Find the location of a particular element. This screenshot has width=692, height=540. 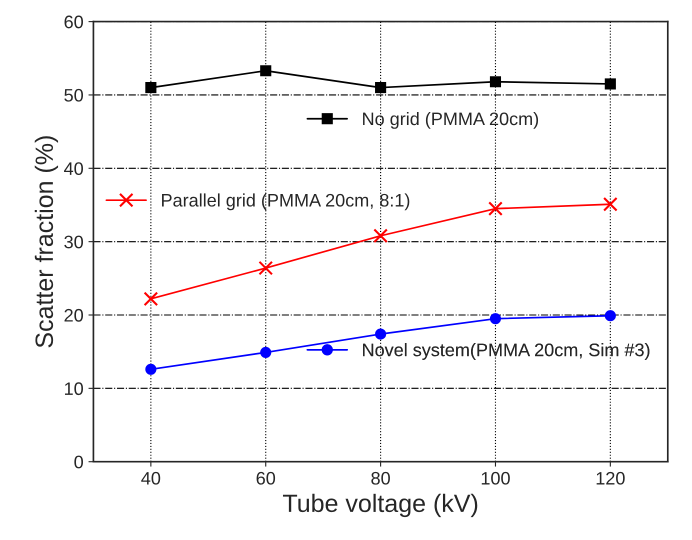

y-tick-label: 50 is located at coordinates (73, 95).